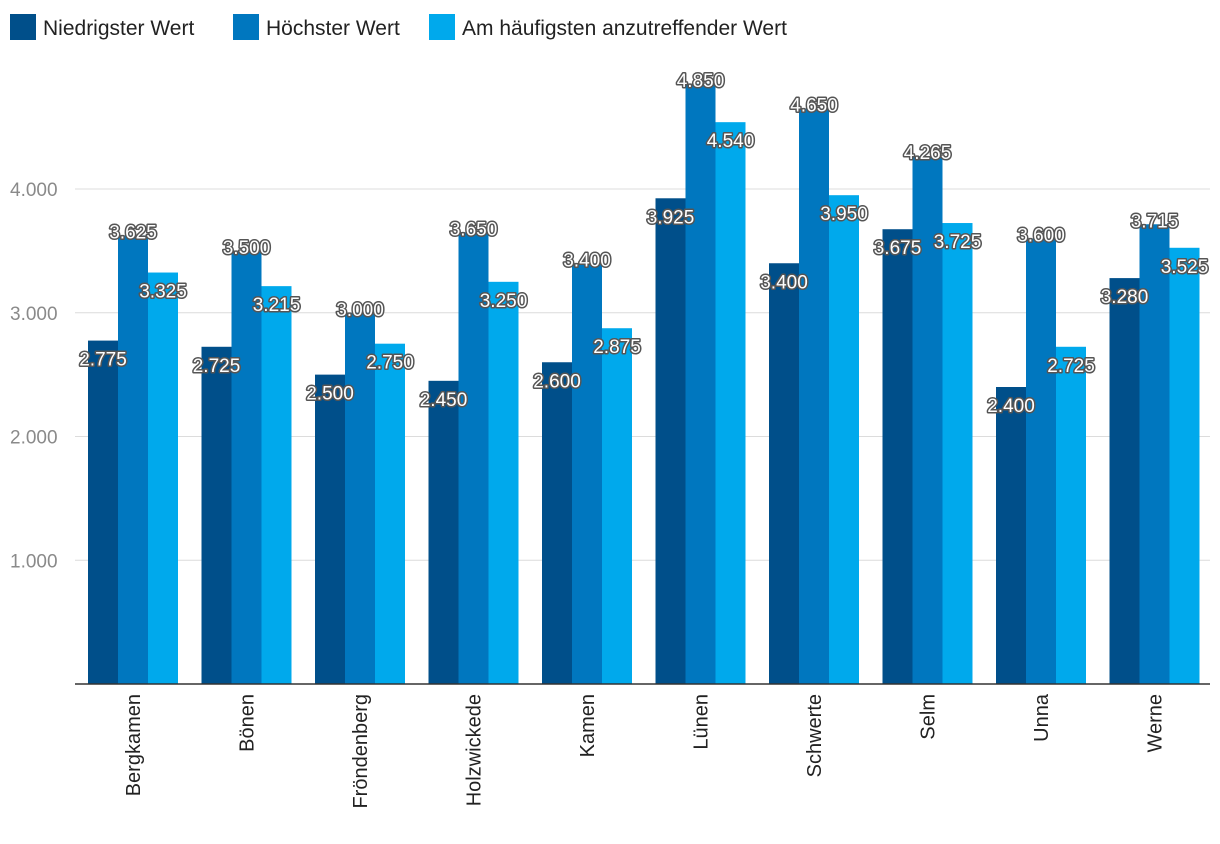  Describe the element at coordinates (588, 725) in the screenshot. I see `x-tick-label: Kamen` at that location.